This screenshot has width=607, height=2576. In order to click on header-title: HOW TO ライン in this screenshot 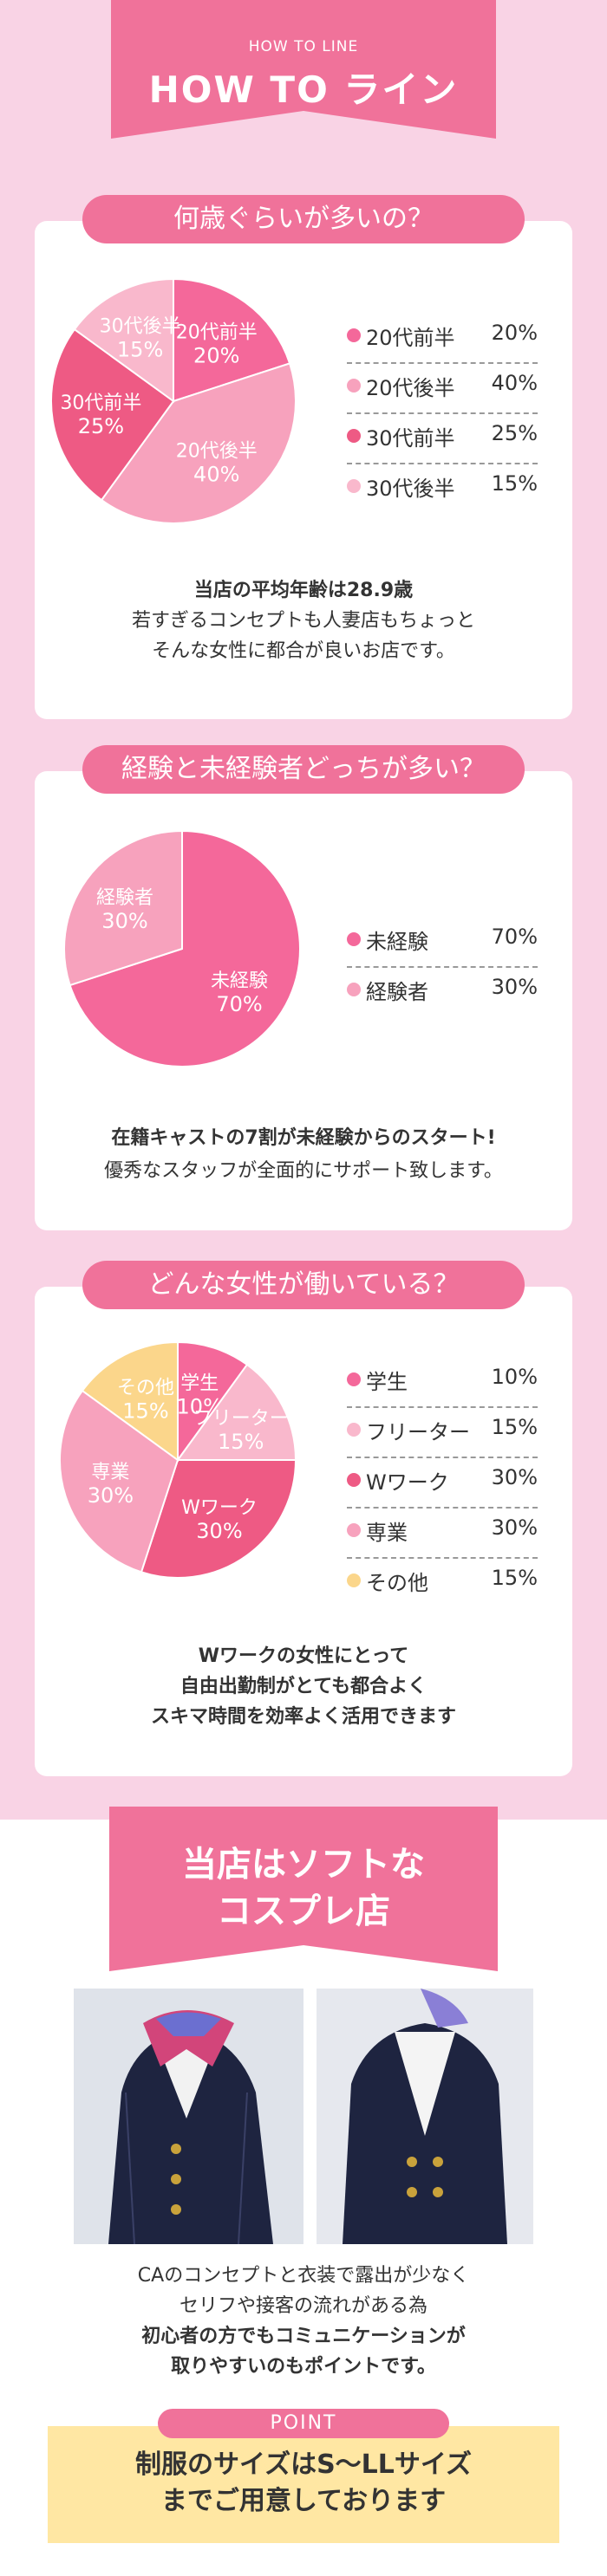, I will do `click(303, 89)`.